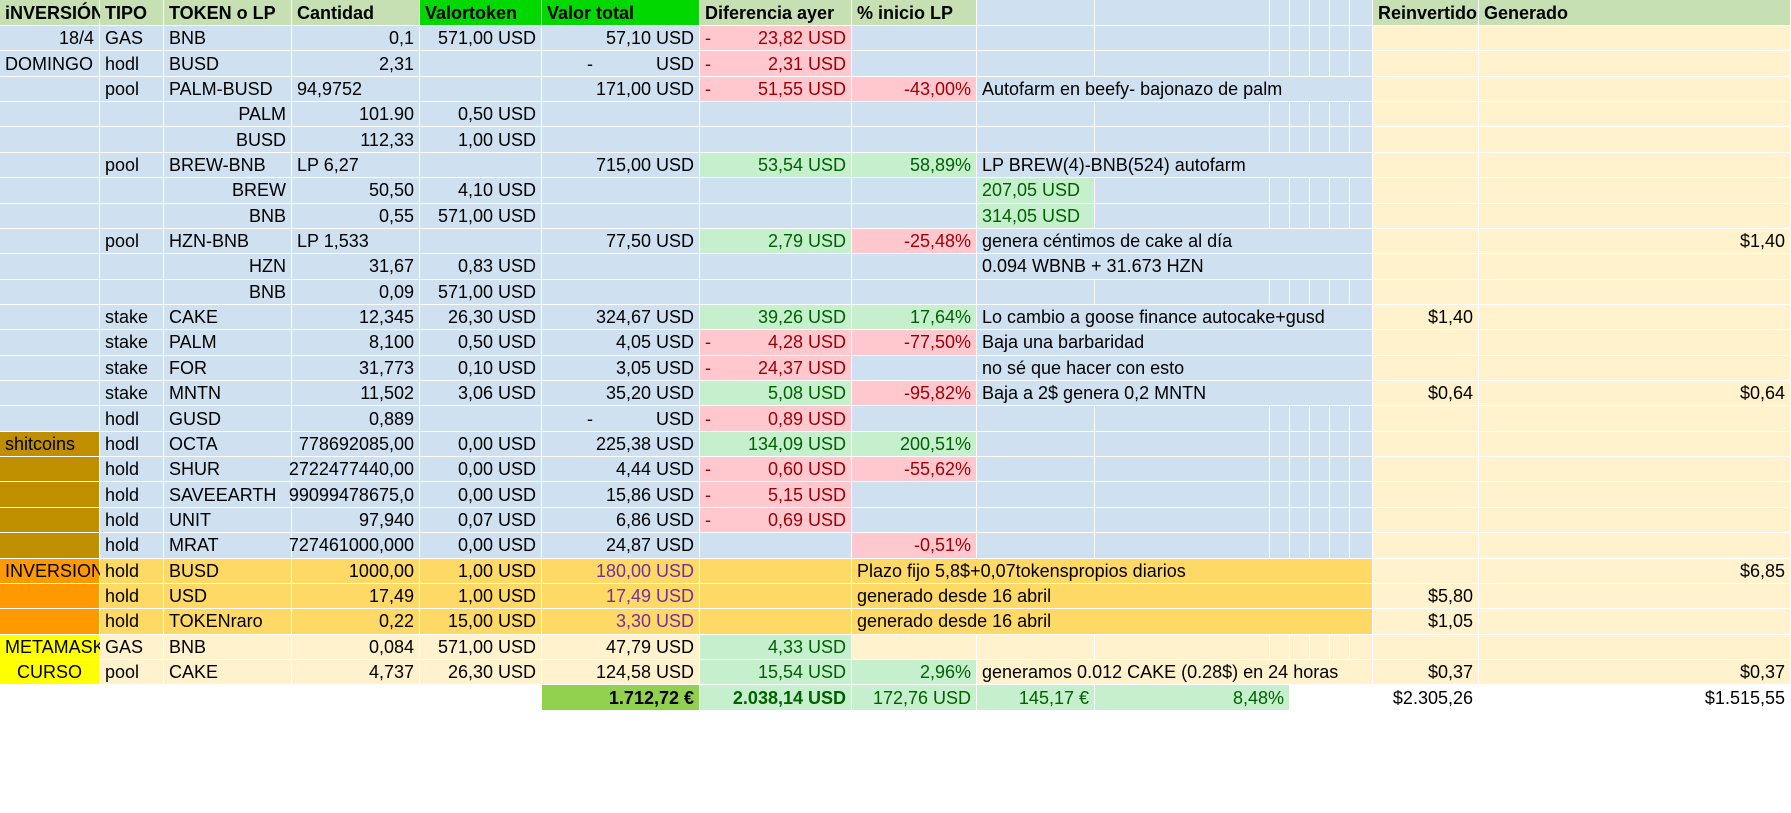  I want to click on cell-r11-k, so click(1280, 292).